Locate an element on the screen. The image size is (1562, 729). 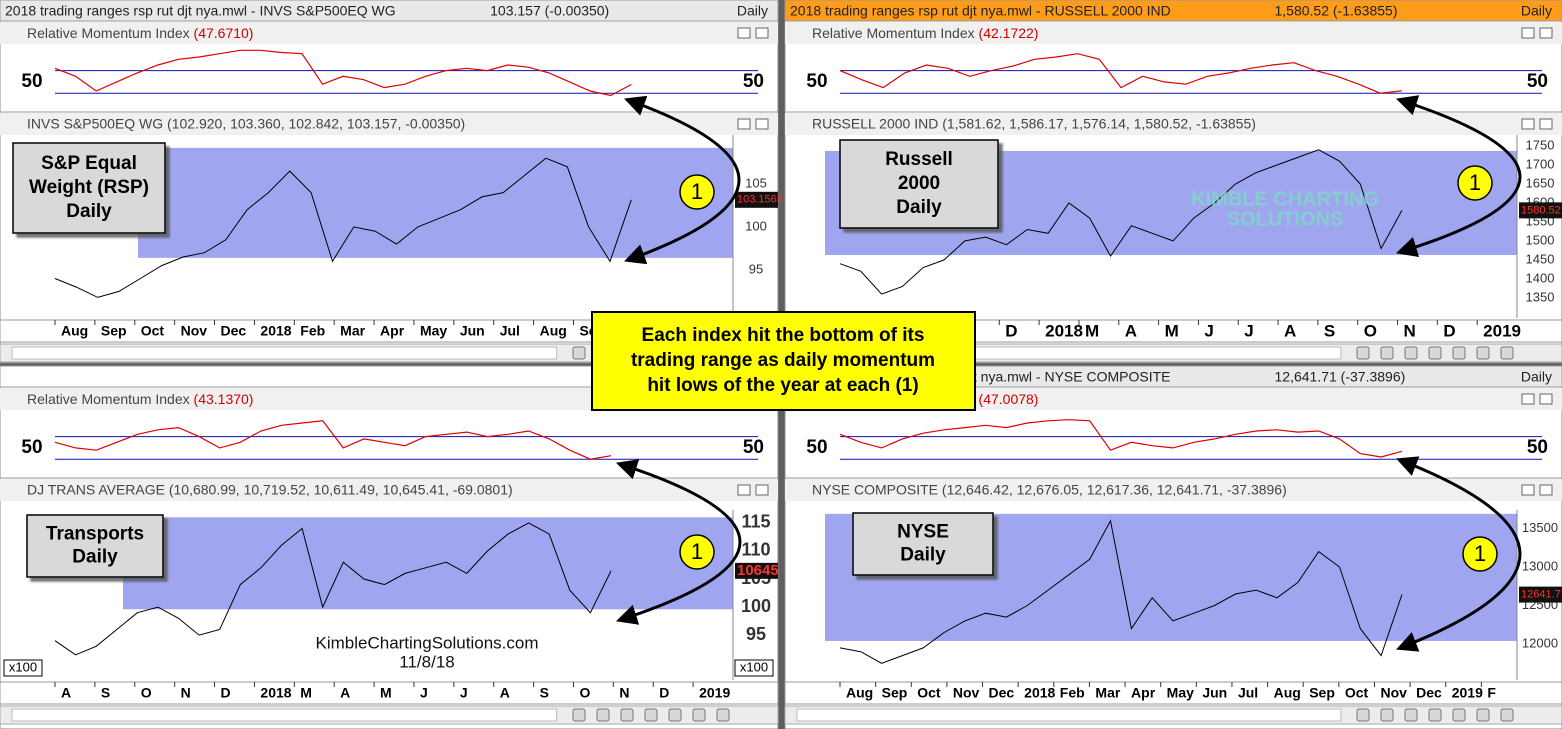
y-tick-label: 1750 is located at coordinates (1540, 144).